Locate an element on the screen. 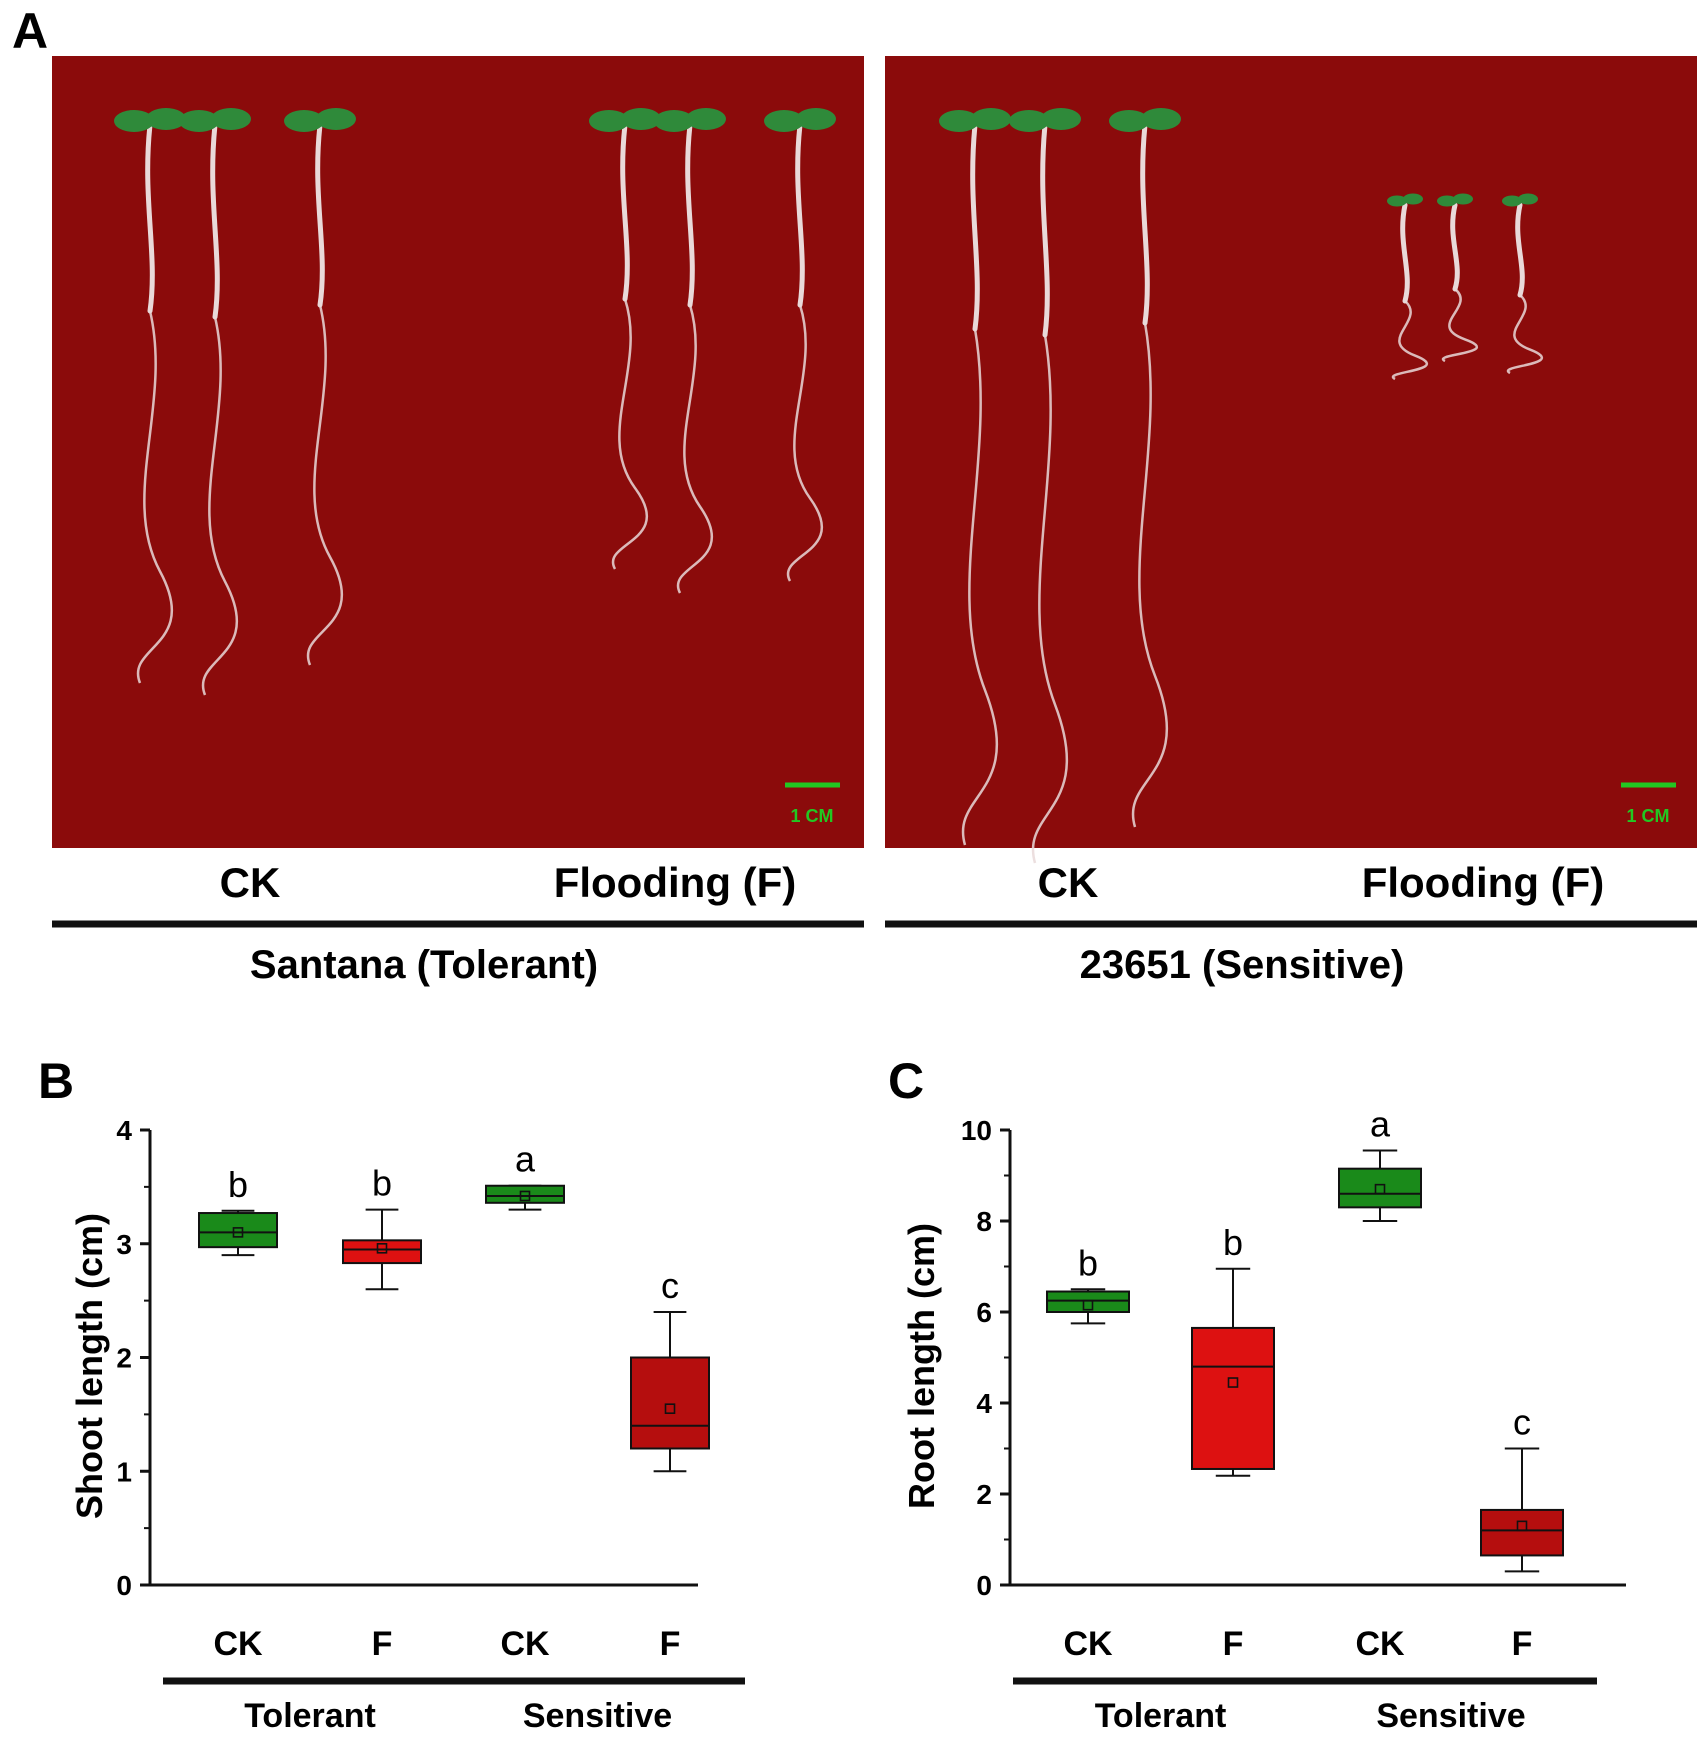  axes: 0 2 4 6 8 10 is located at coordinates (1293, 1358).